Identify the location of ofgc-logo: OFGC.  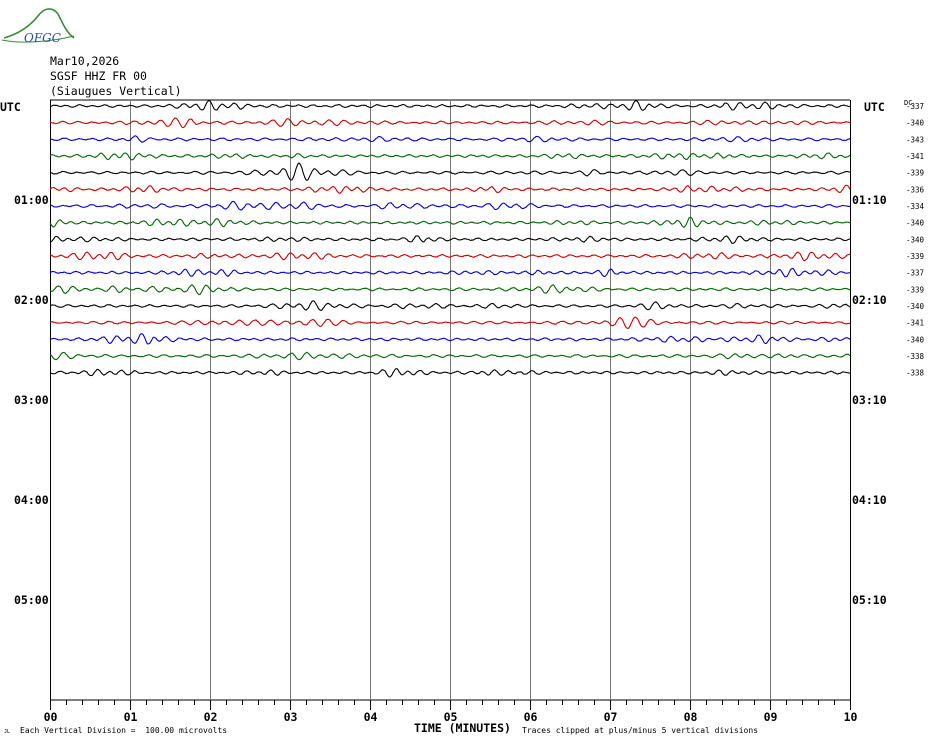
(38, 26).